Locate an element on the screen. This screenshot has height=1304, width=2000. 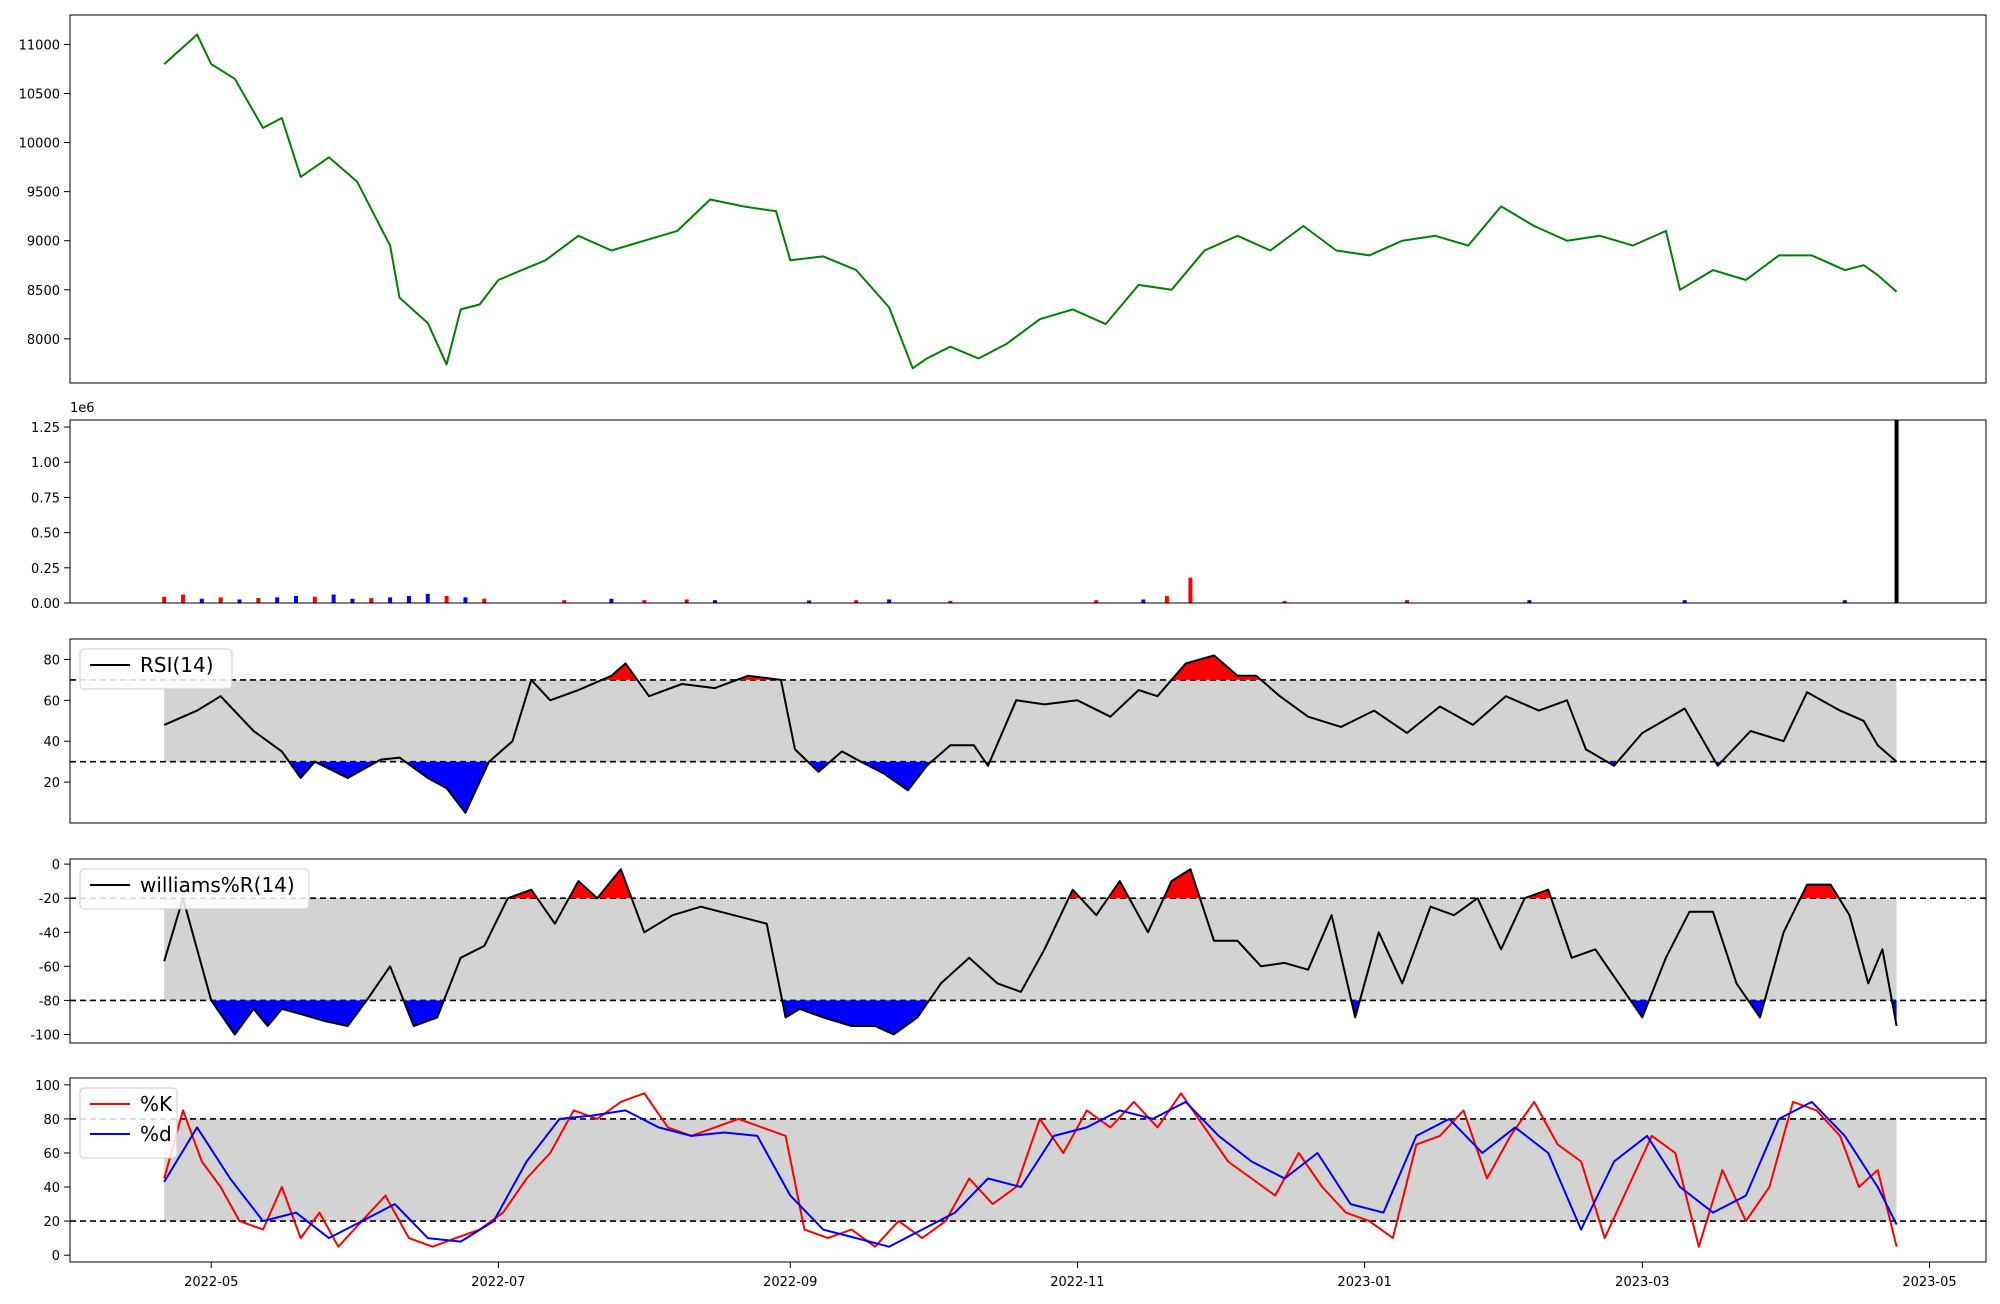
rsi-ytick-label: 40 is located at coordinates (51, 742).